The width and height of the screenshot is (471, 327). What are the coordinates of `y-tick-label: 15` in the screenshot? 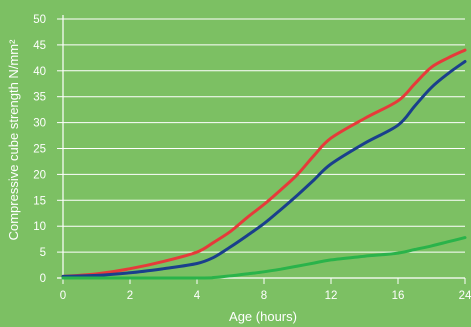 It's located at (39, 201).